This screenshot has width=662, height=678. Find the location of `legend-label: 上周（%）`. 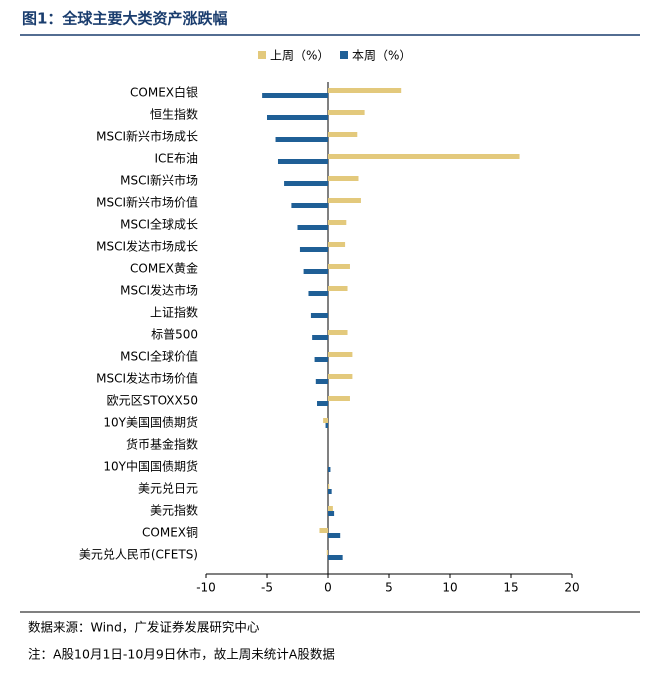

legend-label: 上周（%） is located at coordinates (299, 56).